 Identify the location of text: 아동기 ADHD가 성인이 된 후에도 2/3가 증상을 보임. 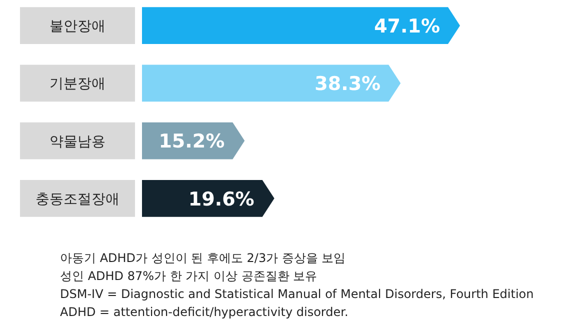
(203, 258).